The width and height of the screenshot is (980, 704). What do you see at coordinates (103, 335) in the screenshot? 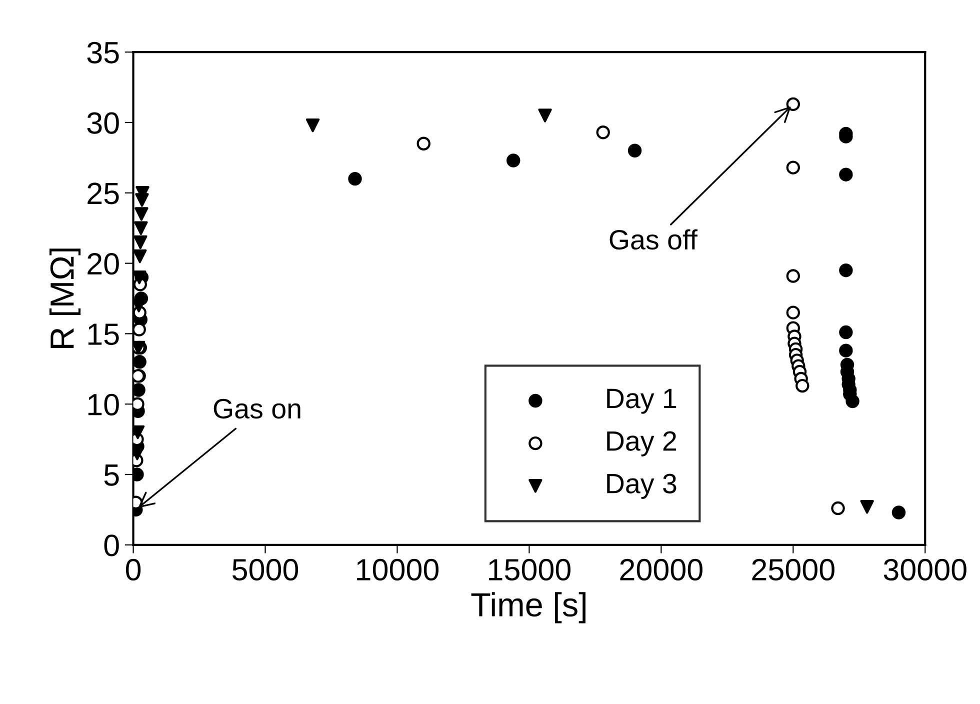
I see `y-tick-label: 15` at bounding box center [103, 335].